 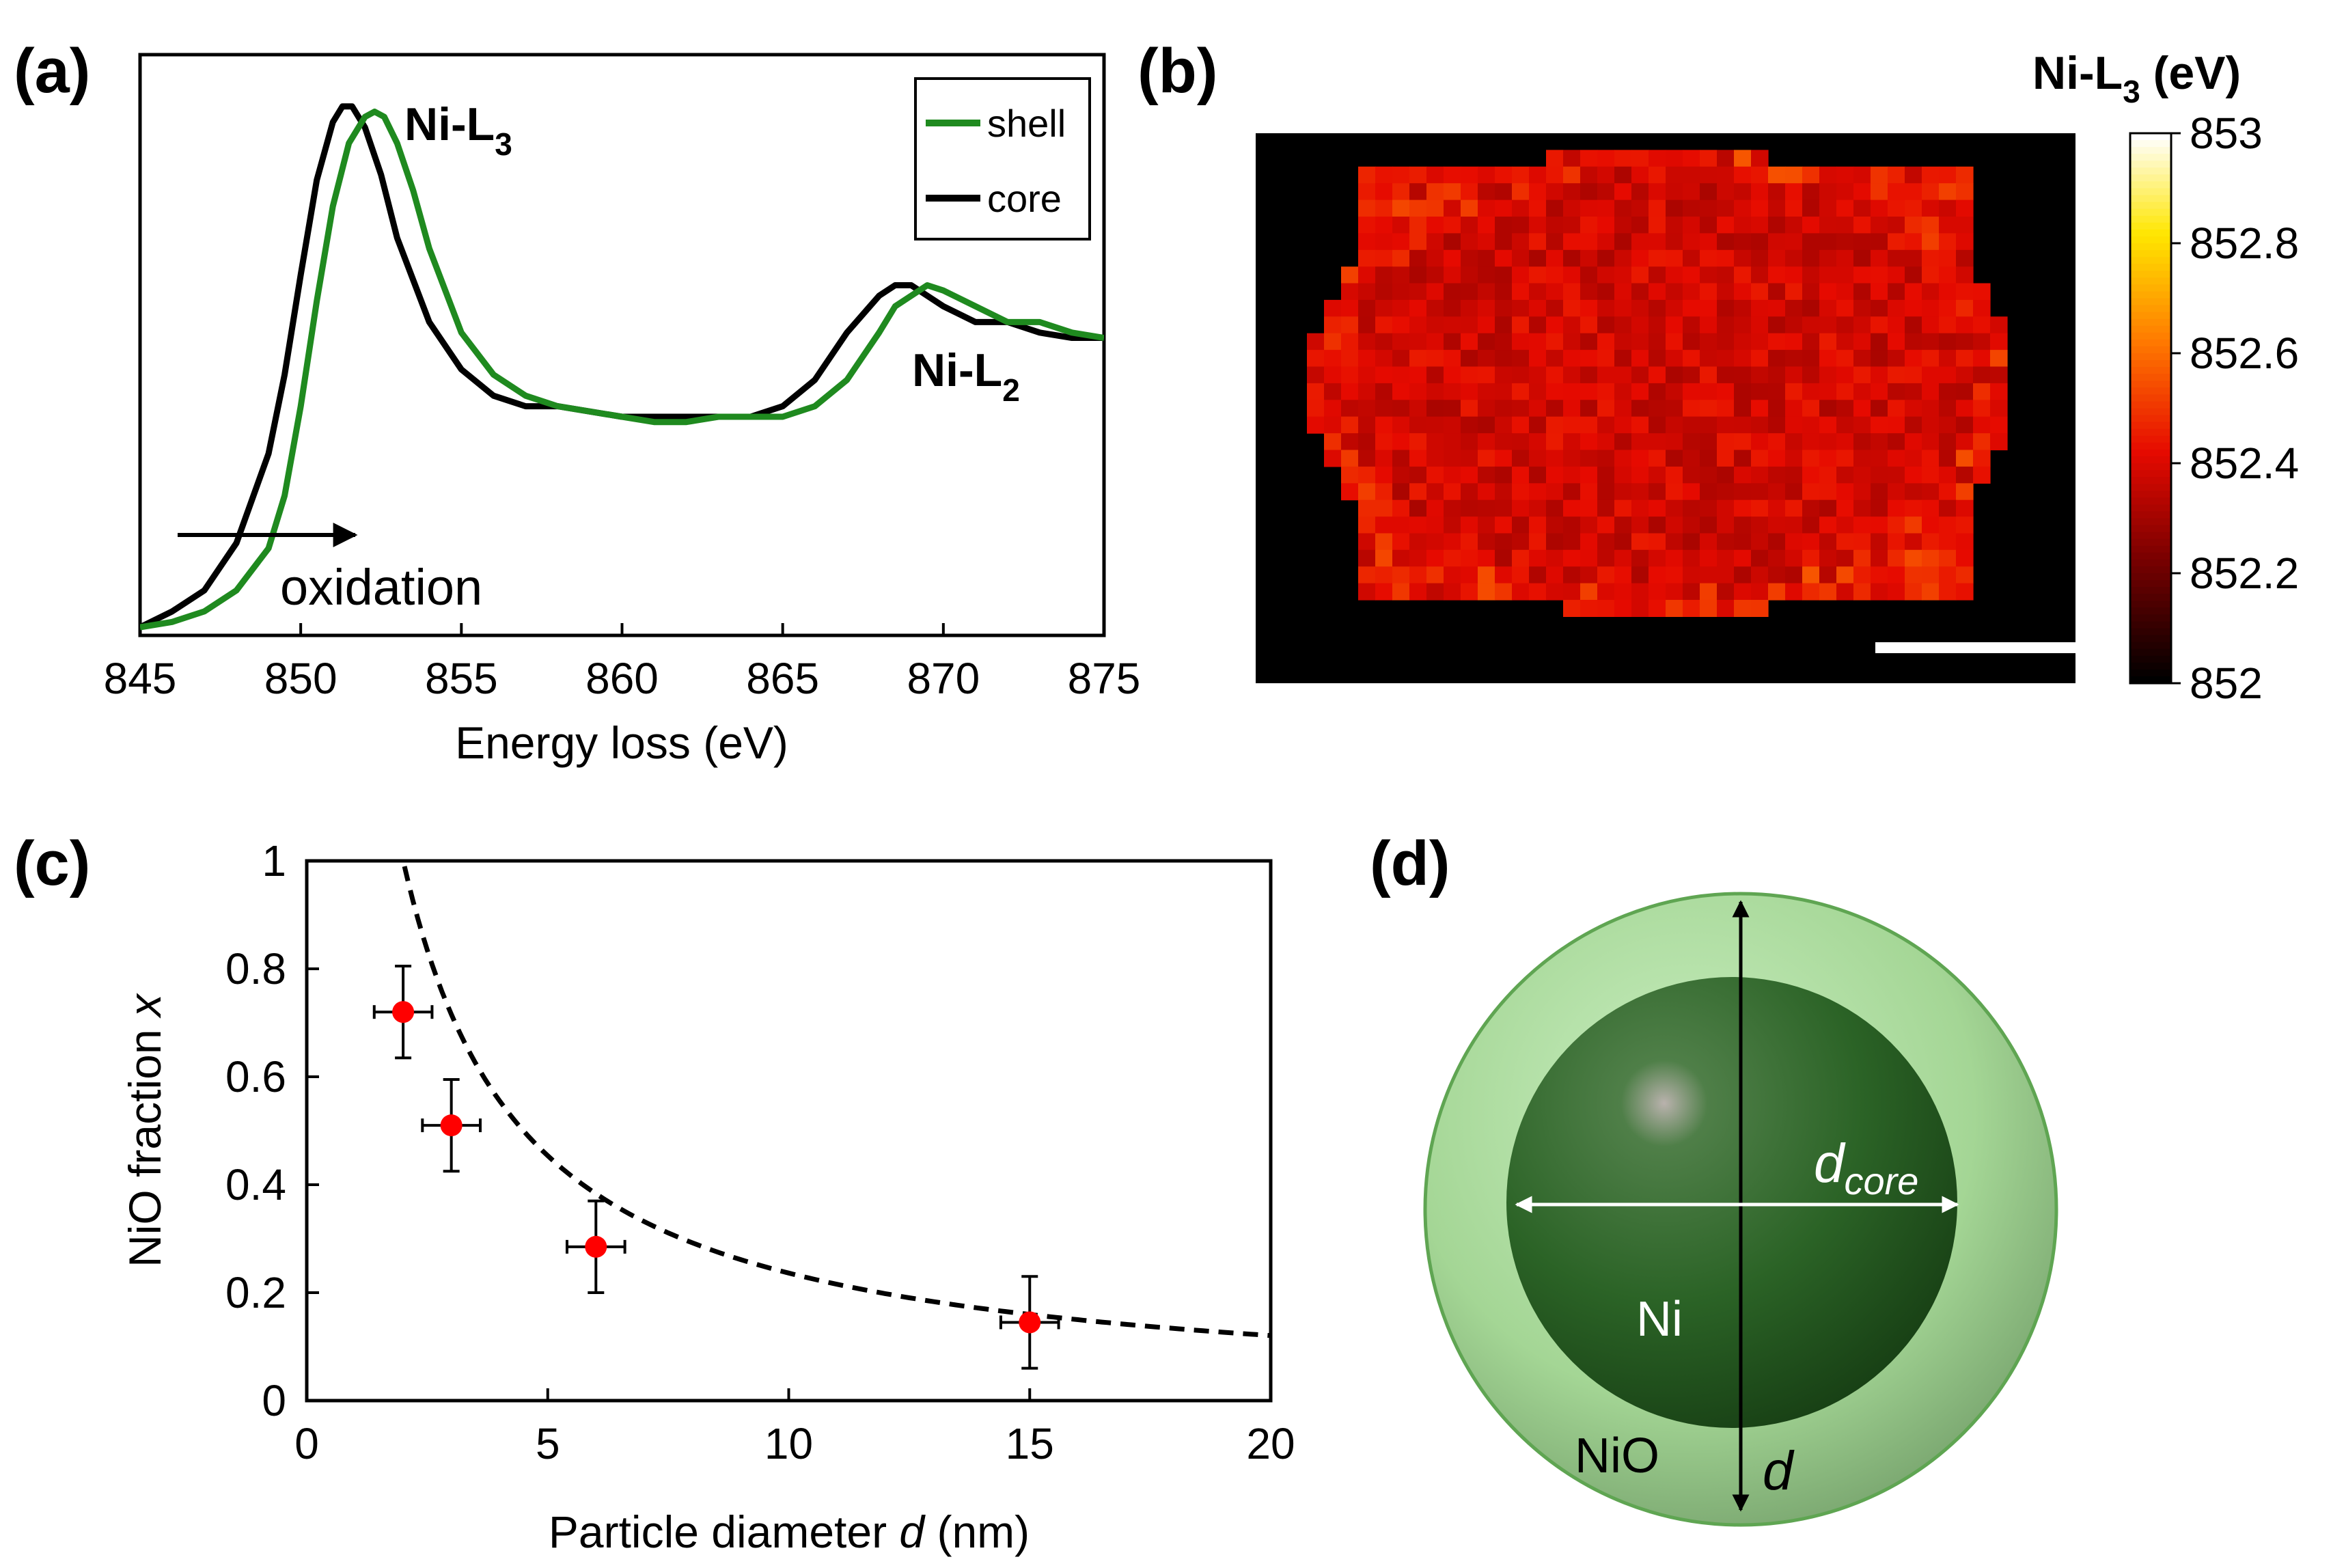 I want to click on x-tick-label: 0, so click(x=306, y=1444).